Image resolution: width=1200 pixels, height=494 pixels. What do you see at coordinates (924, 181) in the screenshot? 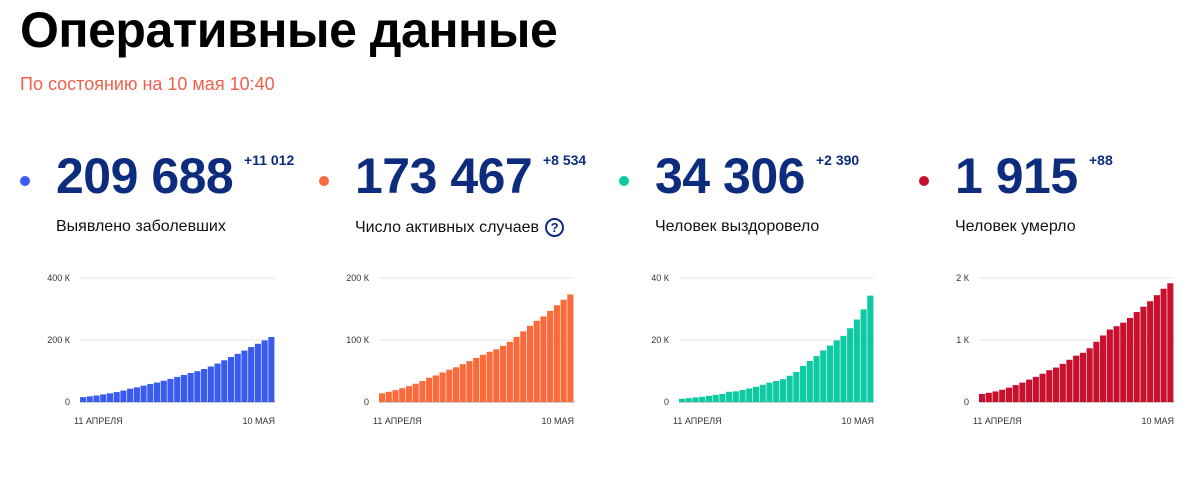
I see `red-dot-icon` at bounding box center [924, 181].